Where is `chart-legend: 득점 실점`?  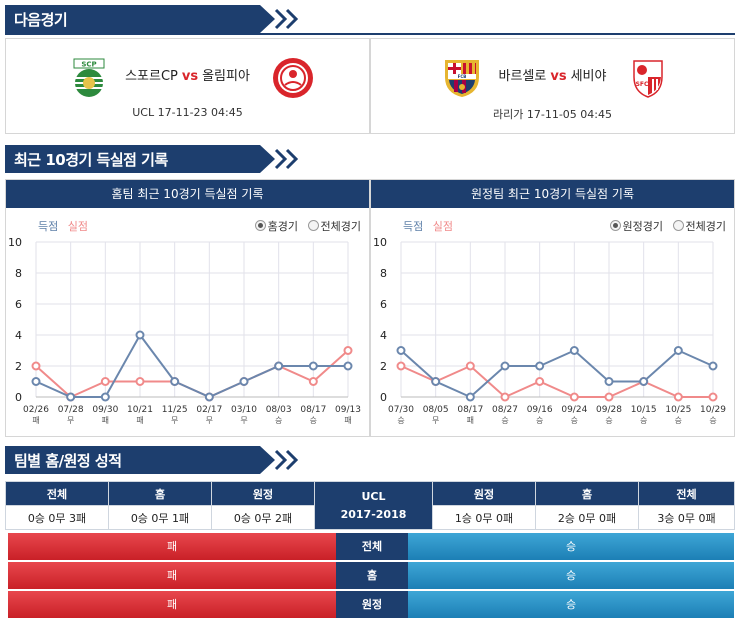 chart-legend: 득점 실점 is located at coordinates (63, 226).